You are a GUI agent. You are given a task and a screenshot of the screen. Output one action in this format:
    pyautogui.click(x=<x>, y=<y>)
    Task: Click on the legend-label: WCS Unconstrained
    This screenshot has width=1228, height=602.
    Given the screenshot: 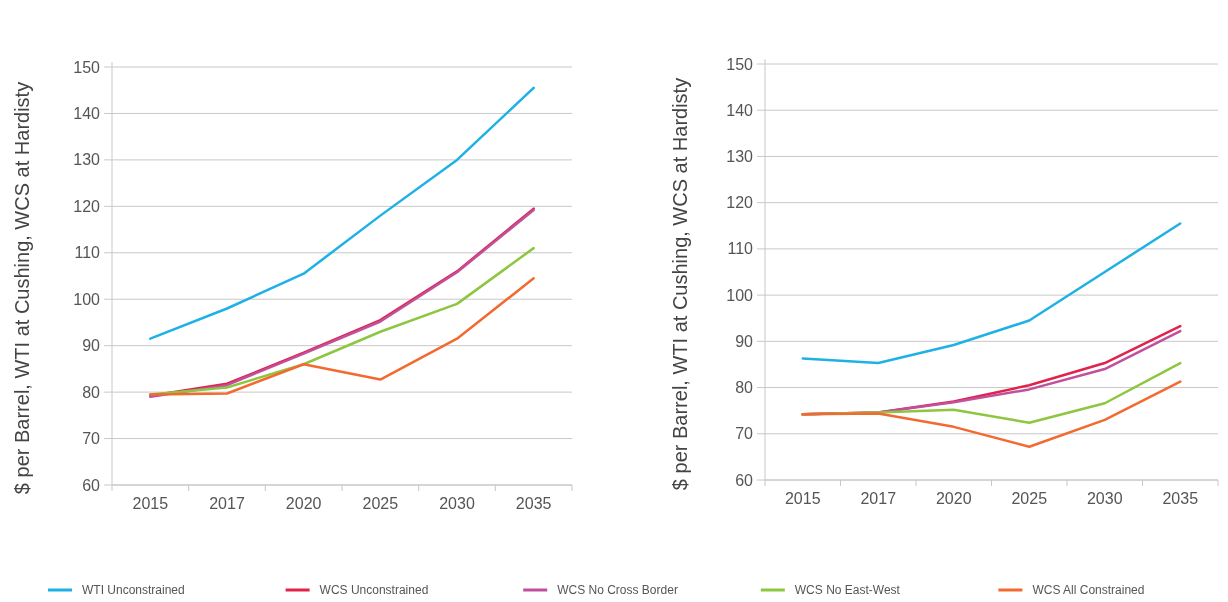 What is the action you would take?
    pyautogui.click(x=374, y=590)
    